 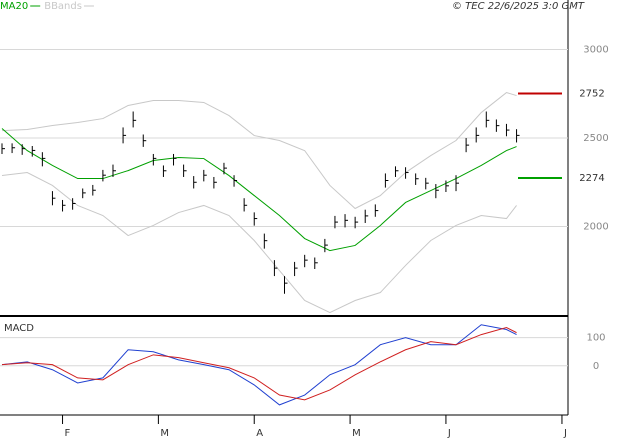 What do you see at coordinates (518, 6) in the screenshot?
I see `credit: © TEC 22/6/2025 3:0 GMT` at bounding box center [518, 6].